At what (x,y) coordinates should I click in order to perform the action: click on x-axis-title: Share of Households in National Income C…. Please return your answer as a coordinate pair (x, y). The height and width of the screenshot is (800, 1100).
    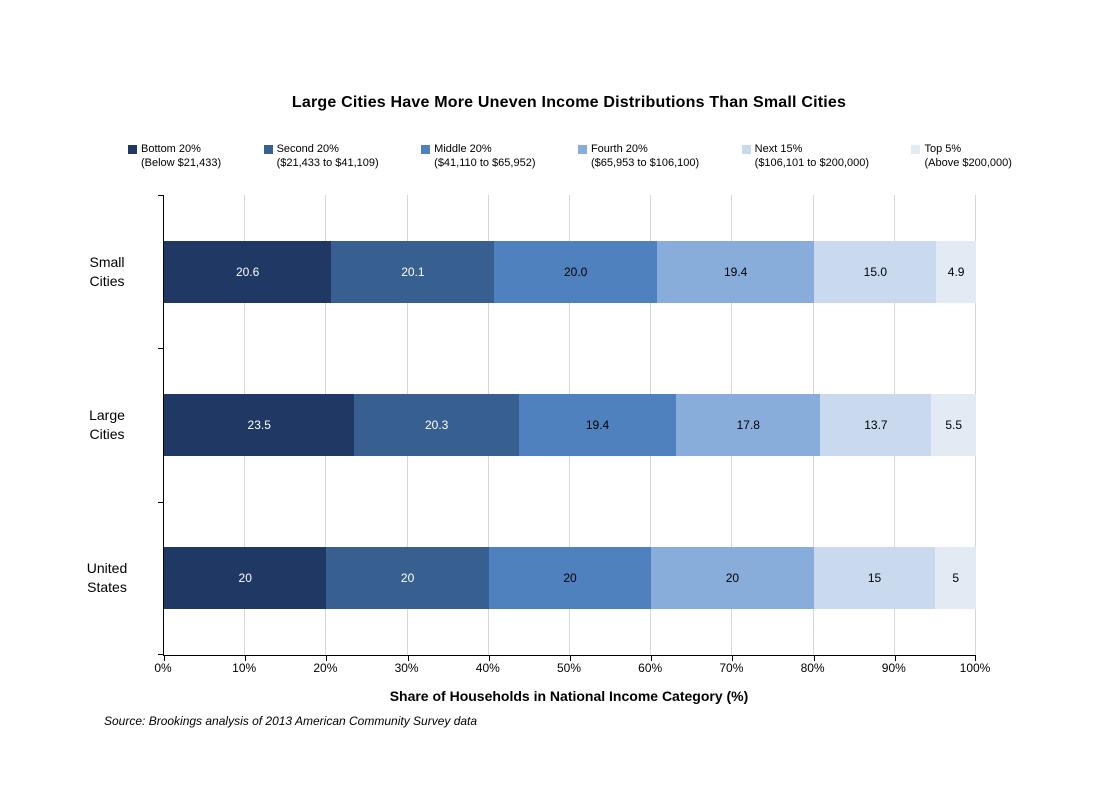
    Looking at the image, I should click on (569, 696).